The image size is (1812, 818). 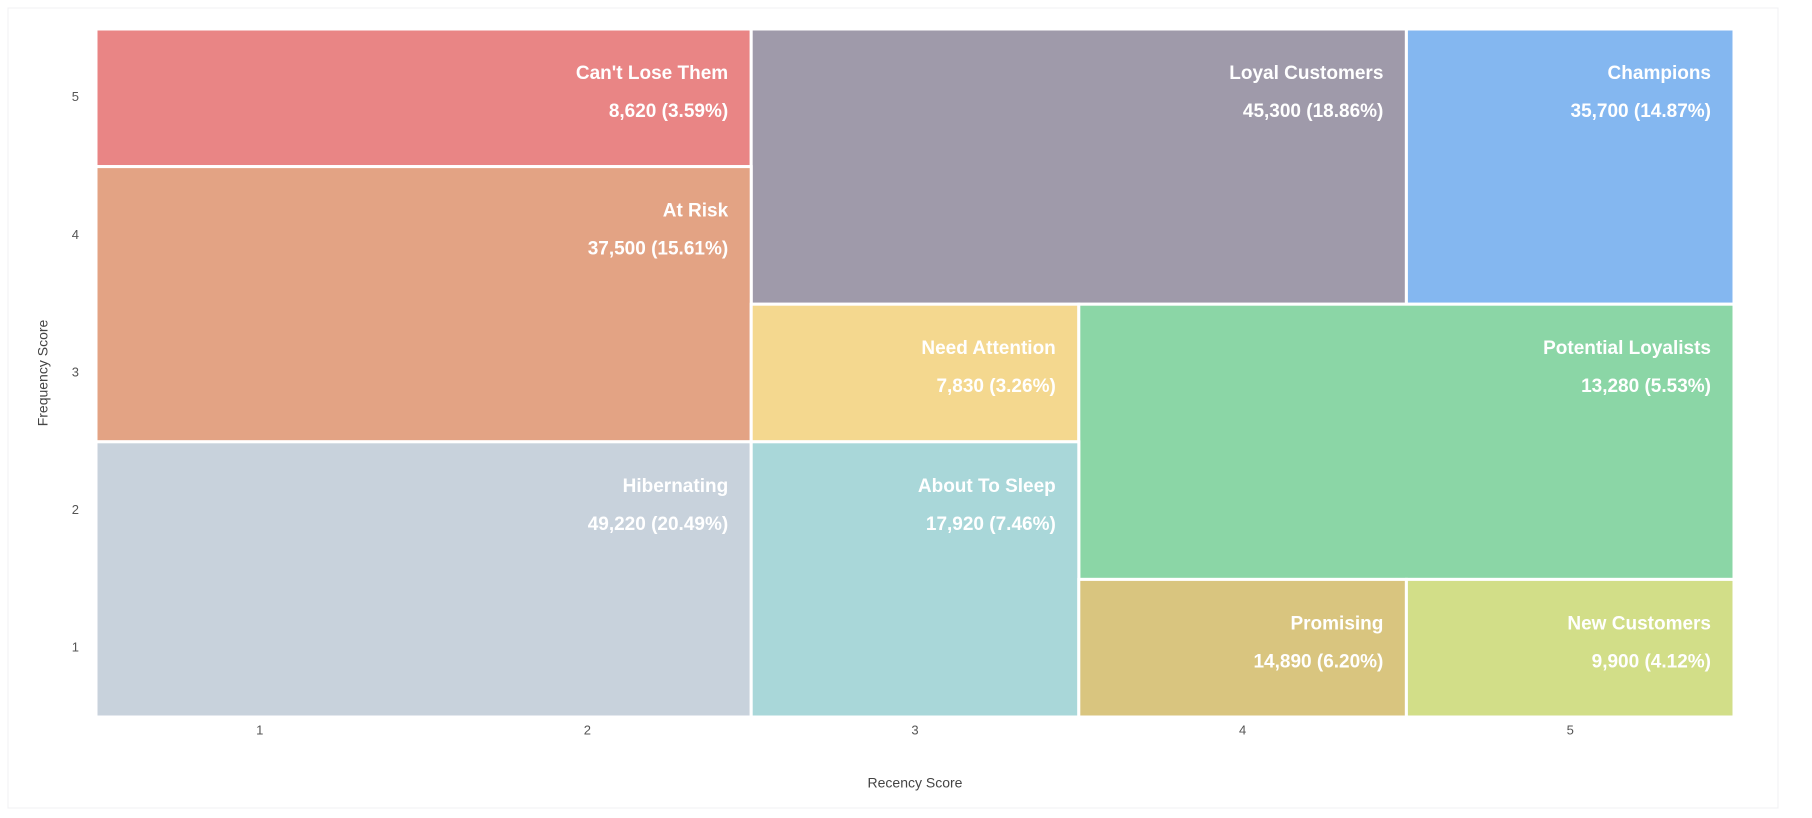 What do you see at coordinates (75, 509) in the screenshot?
I see `y-tick-label: 2` at bounding box center [75, 509].